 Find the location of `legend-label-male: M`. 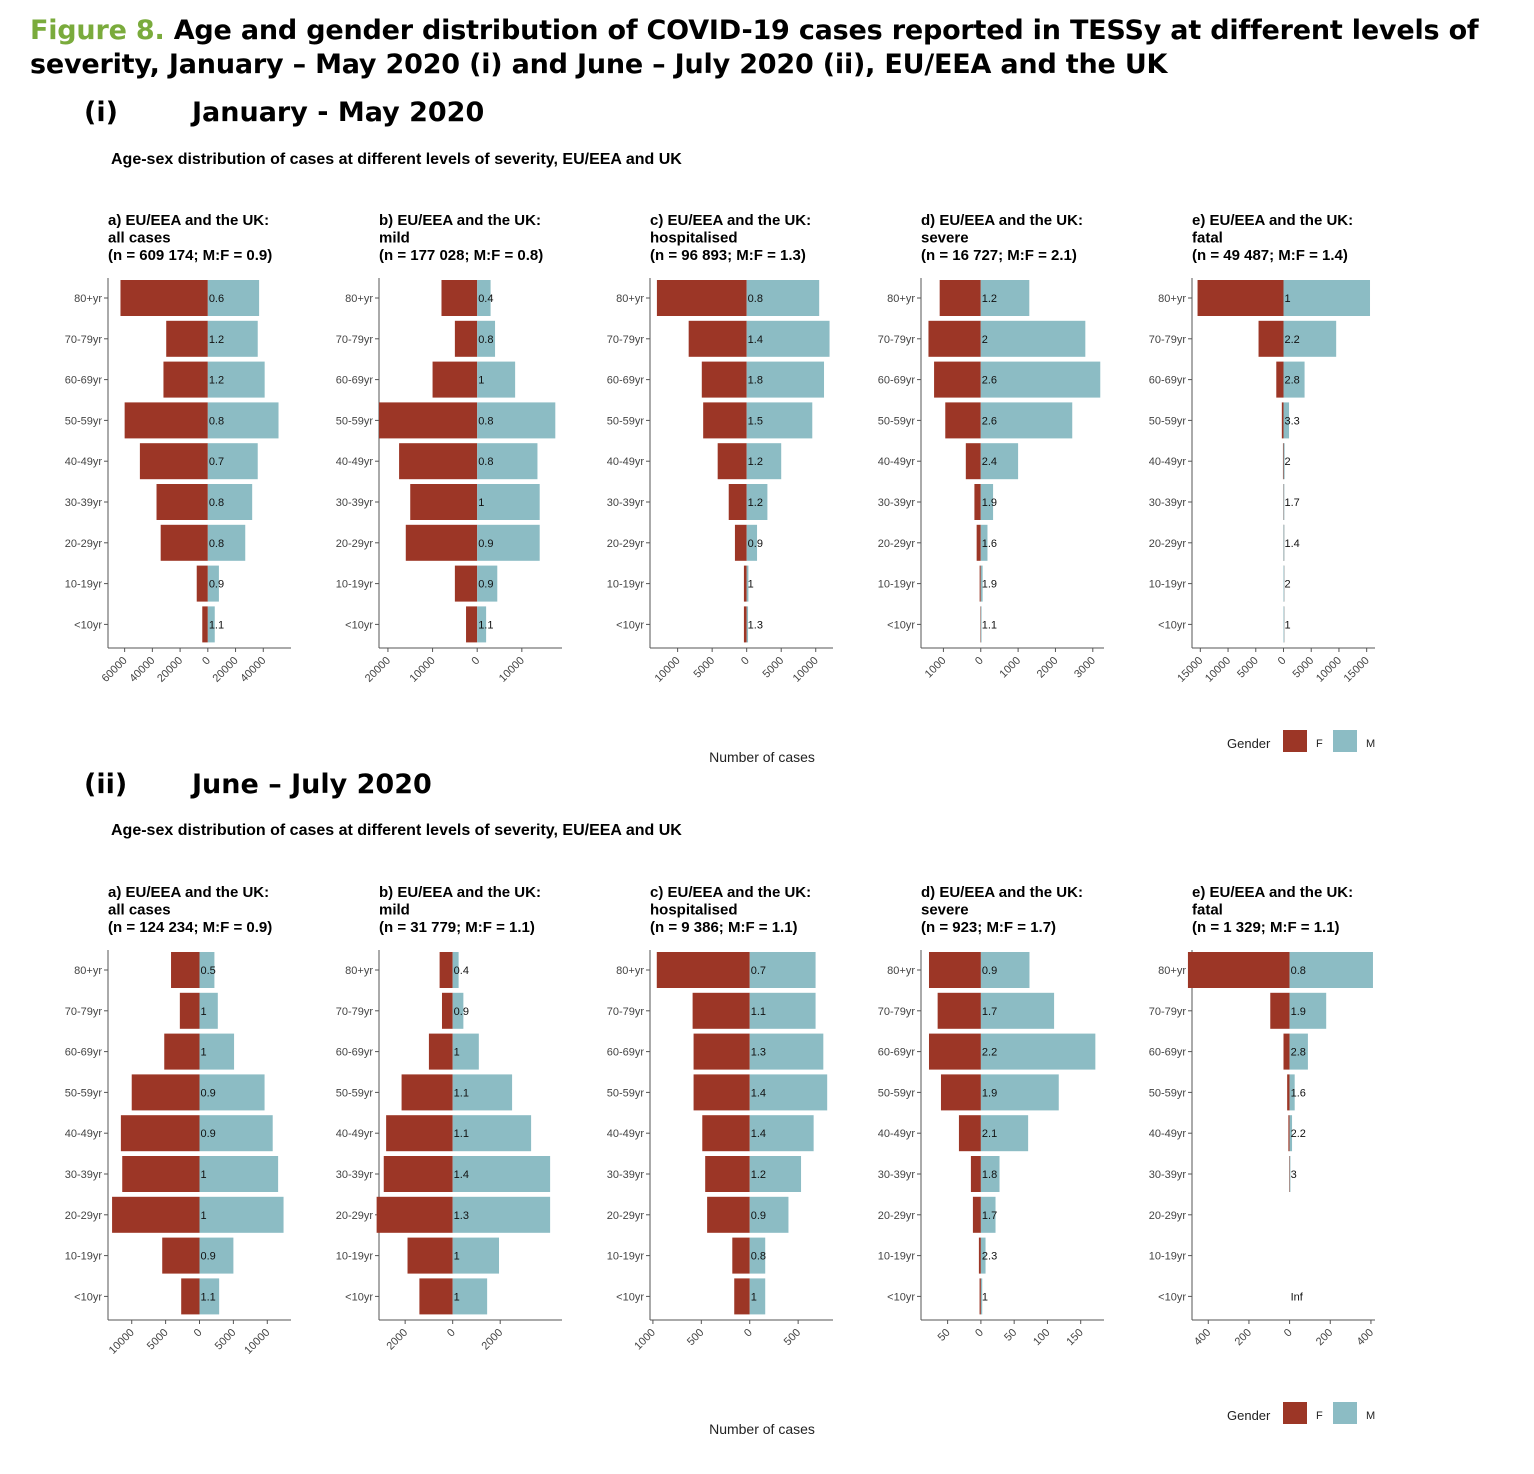

legend-label-male: M is located at coordinates (1370, 1416).